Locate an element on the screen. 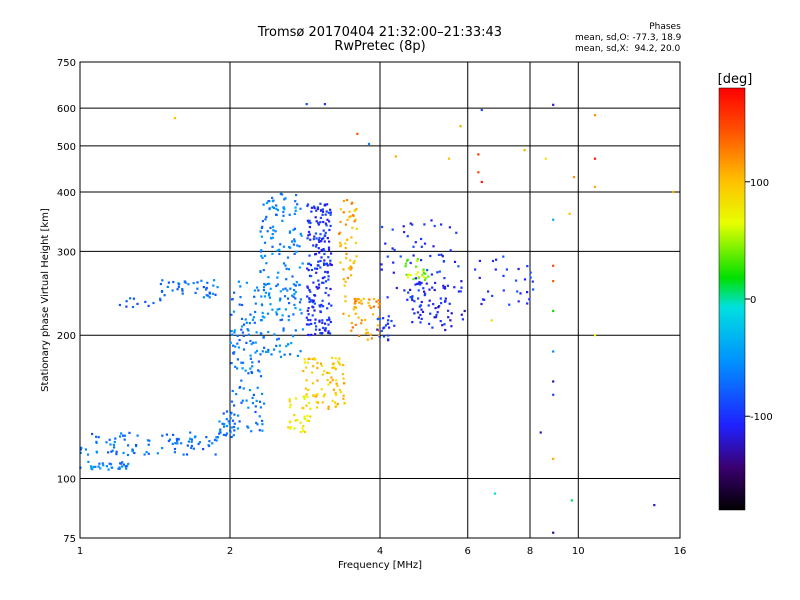  colorbar-ticks: 100 0 -100 is located at coordinates (759, 300).